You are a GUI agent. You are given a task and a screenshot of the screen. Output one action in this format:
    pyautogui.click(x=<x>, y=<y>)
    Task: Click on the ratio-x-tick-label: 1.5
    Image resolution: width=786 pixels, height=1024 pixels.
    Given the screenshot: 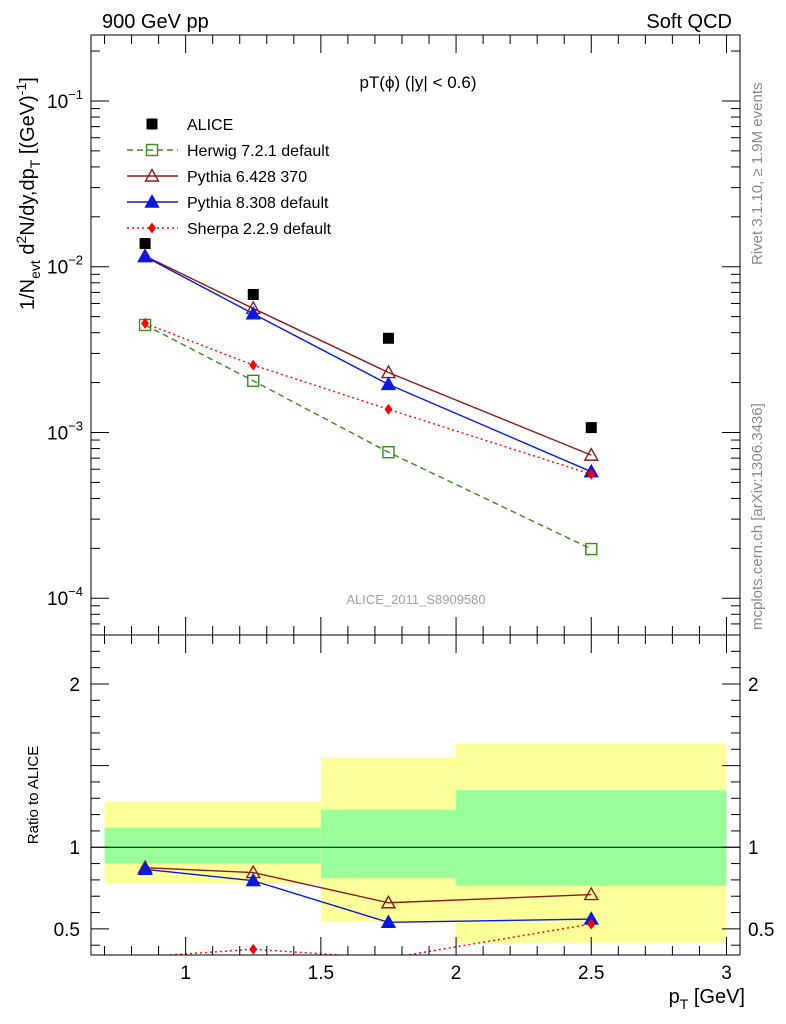 What is the action you would take?
    pyautogui.click(x=321, y=973)
    